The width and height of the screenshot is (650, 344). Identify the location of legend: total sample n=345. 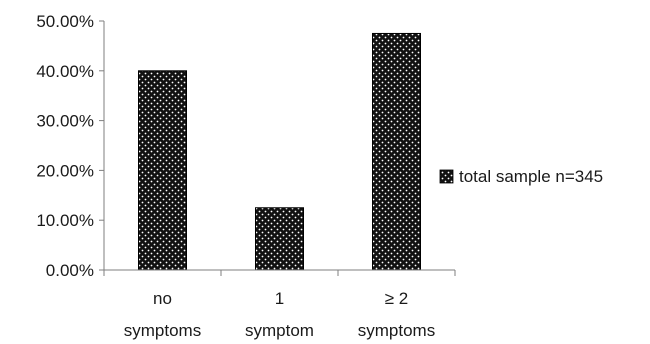
(521, 176).